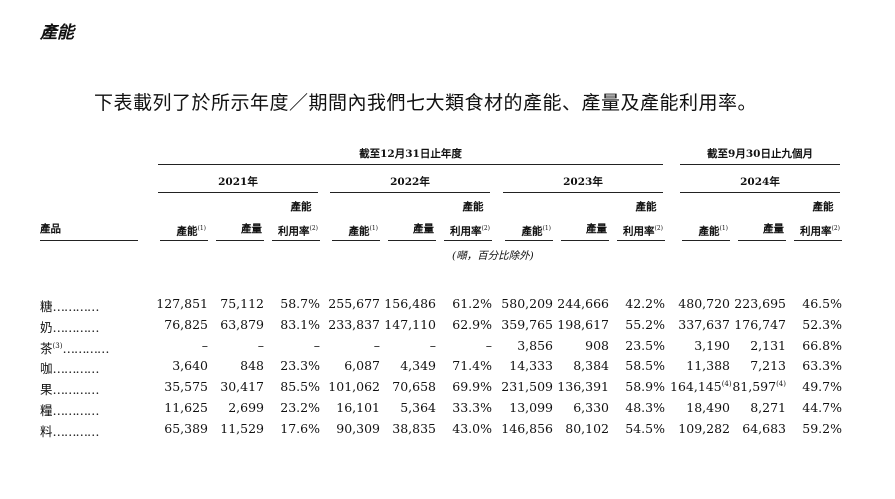 Image resolution: width=895 pixels, height=499 pixels. I want to click on utilization-cell: 58.7%, so click(300, 303).